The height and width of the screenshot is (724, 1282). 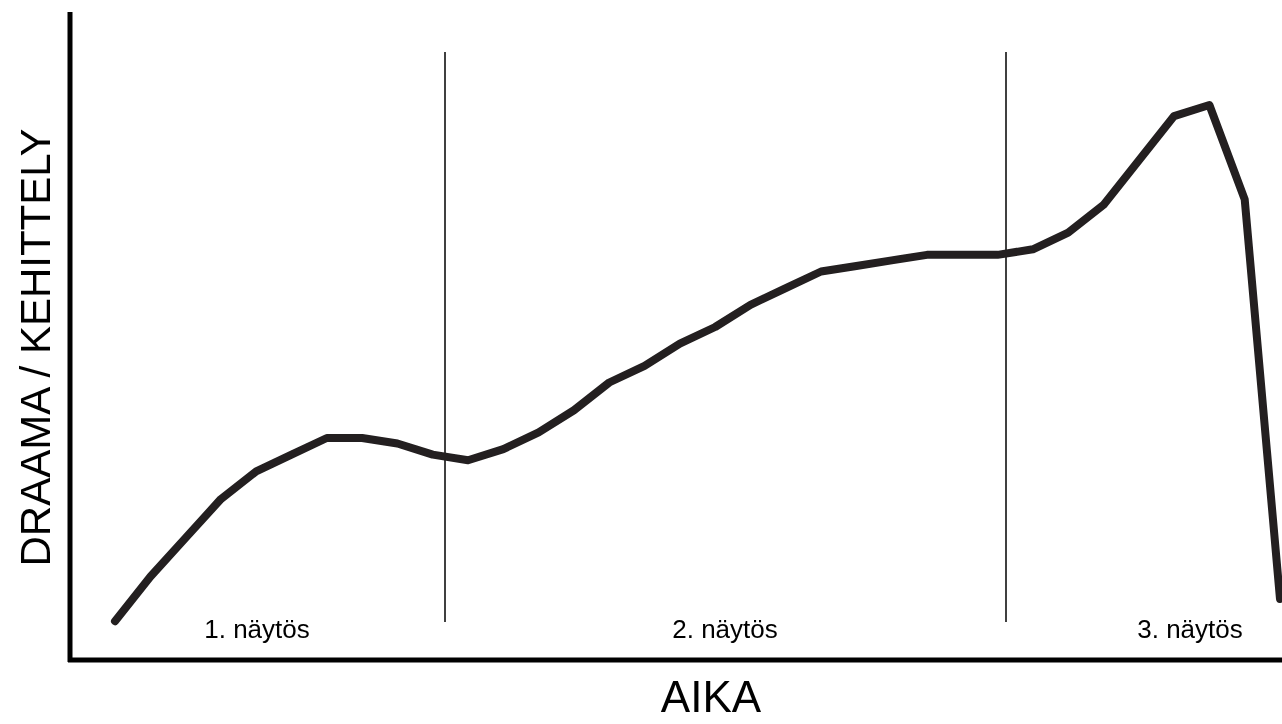 I want to click on annotation: 3. näytös, so click(x=1190, y=629).